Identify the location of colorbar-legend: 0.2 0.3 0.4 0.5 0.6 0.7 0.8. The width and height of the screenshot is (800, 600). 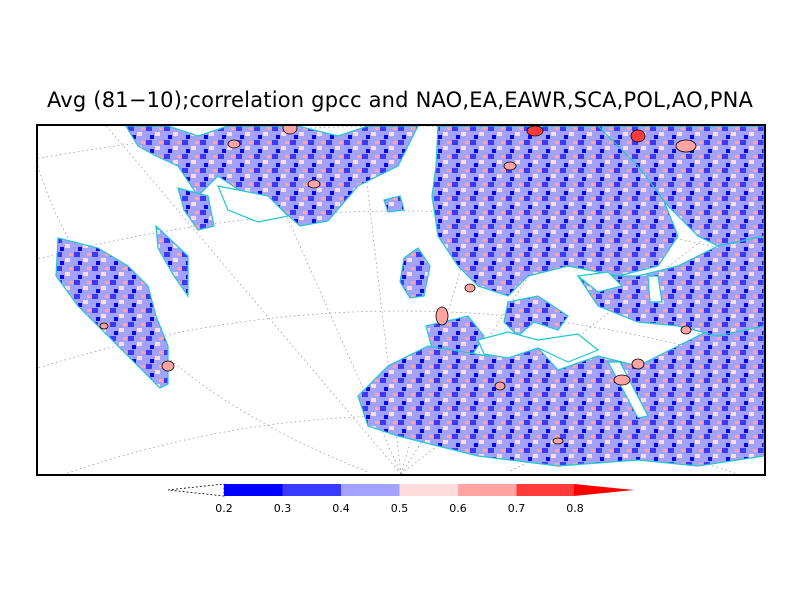
(401, 499).